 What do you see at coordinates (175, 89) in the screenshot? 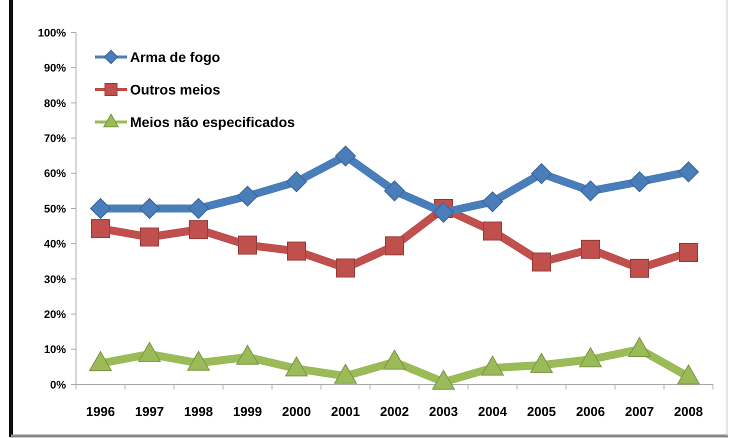
I see `legend-label: Outros meios` at bounding box center [175, 89].